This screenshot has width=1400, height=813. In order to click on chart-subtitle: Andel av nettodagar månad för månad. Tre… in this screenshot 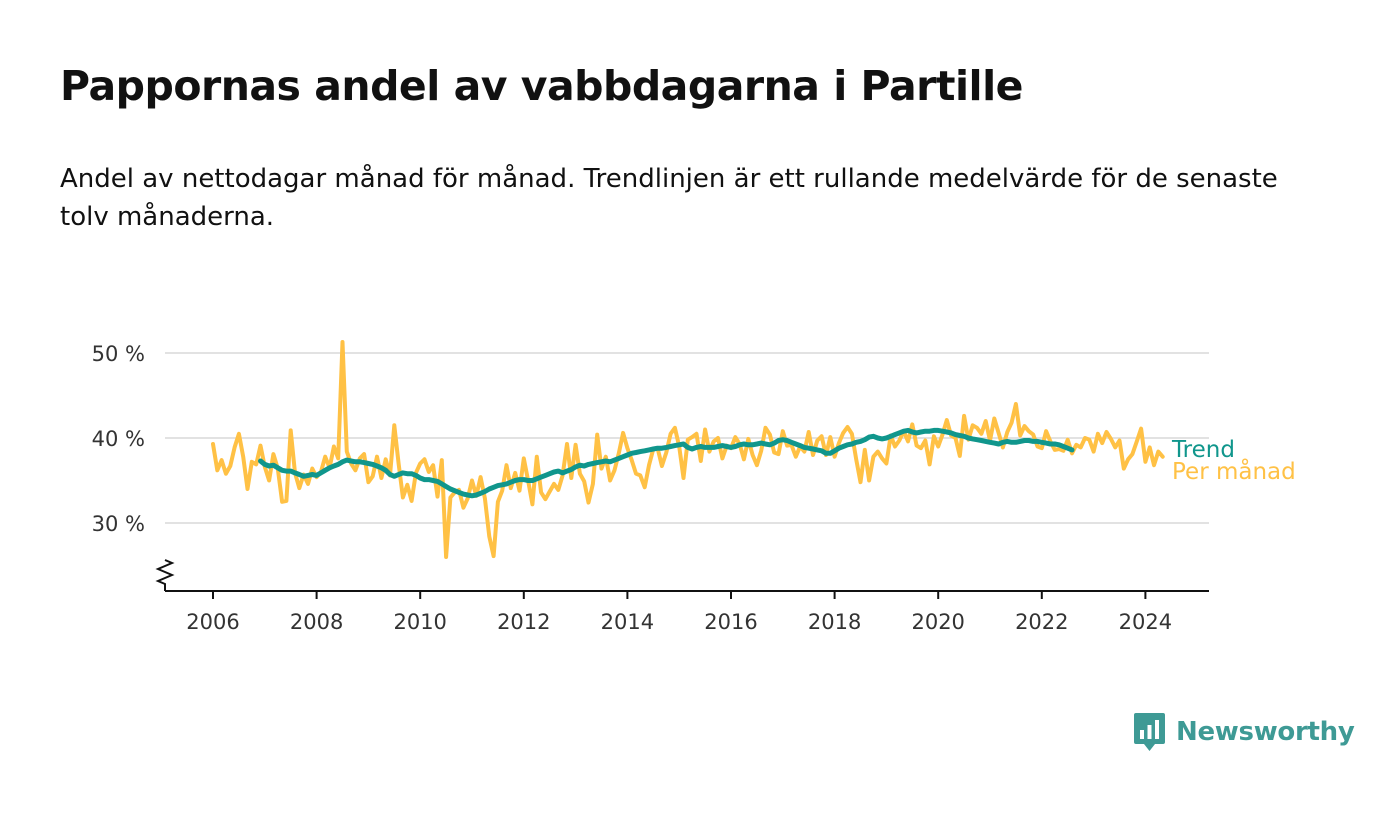, I will do `click(669, 198)`.